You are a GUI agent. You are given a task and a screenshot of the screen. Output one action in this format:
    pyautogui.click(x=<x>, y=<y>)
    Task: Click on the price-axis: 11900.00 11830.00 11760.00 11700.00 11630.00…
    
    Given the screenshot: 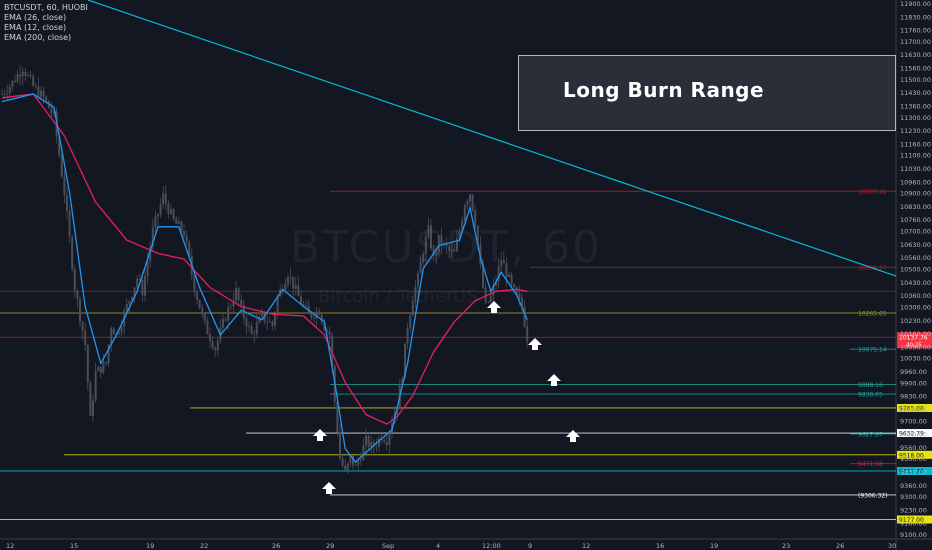 What is the action you would take?
    pyautogui.click(x=915, y=269)
    